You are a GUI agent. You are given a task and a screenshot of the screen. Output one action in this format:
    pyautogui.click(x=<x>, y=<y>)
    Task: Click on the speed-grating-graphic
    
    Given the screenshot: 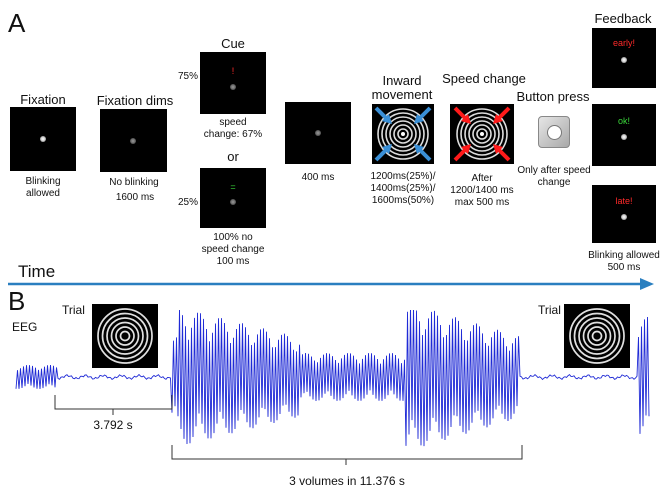 What is the action you would take?
    pyautogui.click(x=482, y=134)
    